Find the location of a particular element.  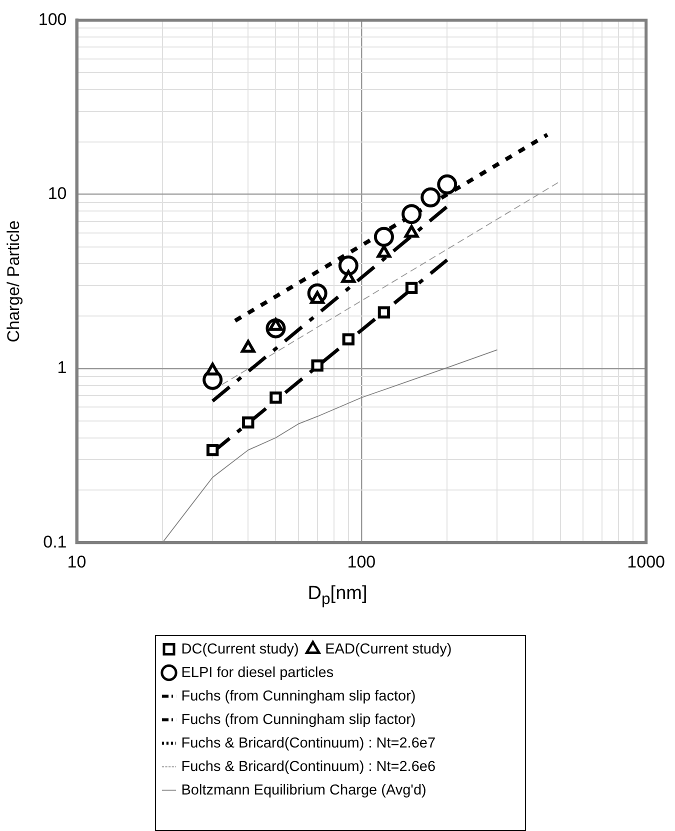

x-axis-title: D$_{p}$[nm] is located at coordinates (337, 596).